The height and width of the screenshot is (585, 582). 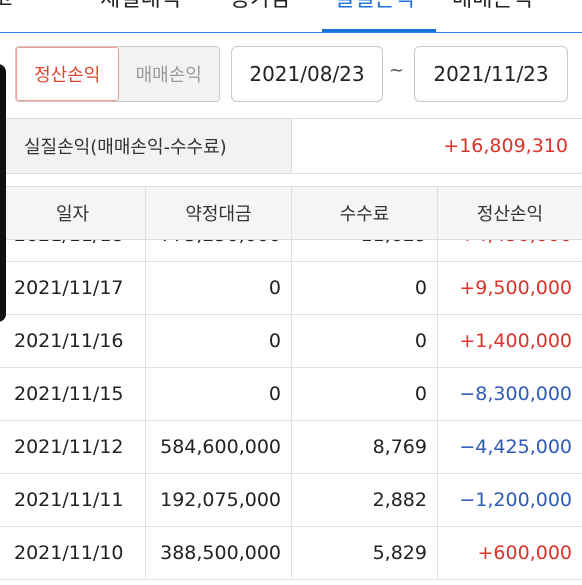 I want to click on table-row: 2021/11/16 0 0 +1,400,000, so click(x=291, y=341).